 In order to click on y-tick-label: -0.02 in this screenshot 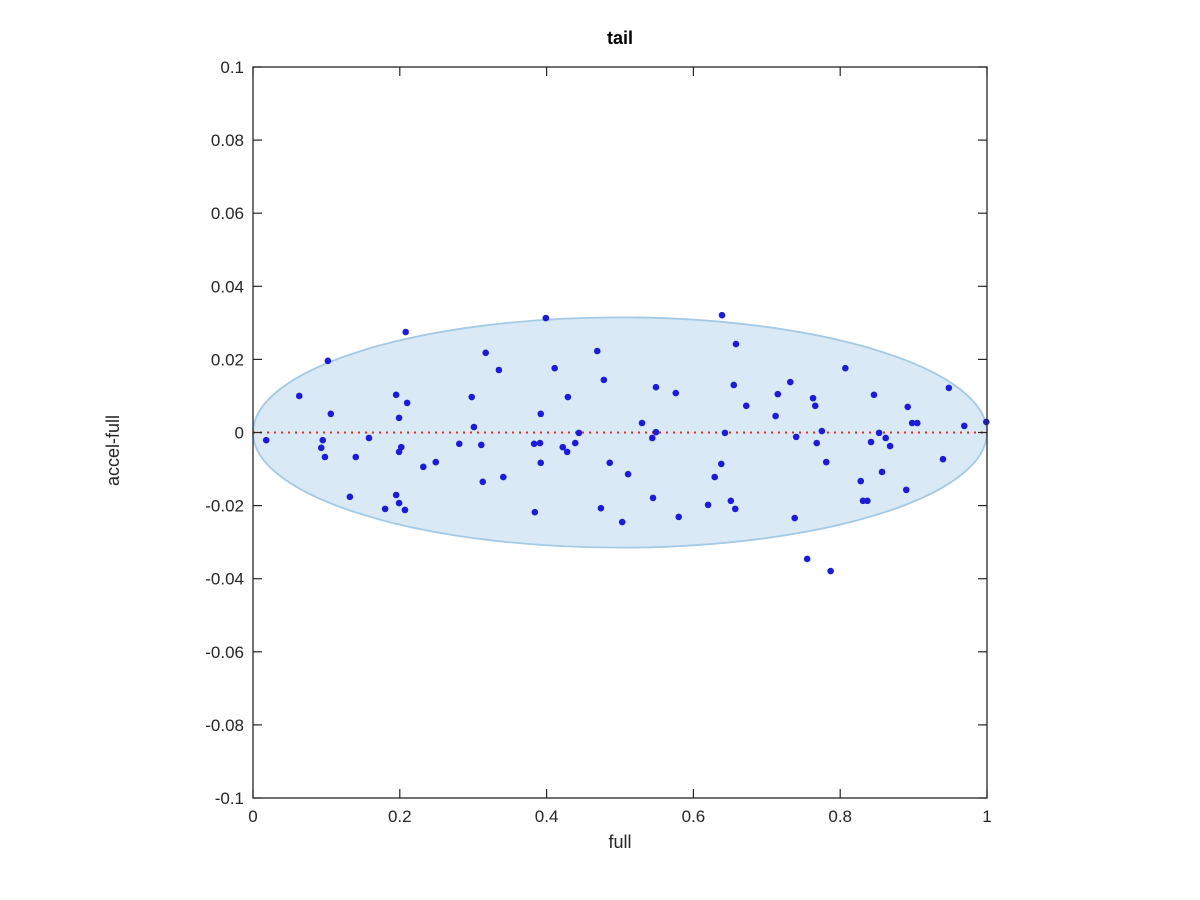, I will do `click(224, 506)`.